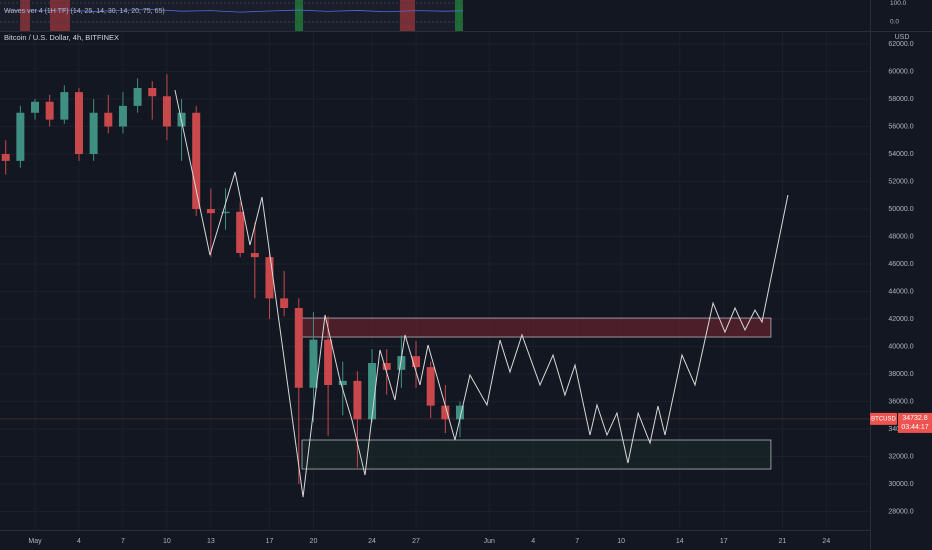  Describe the element at coordinates (900, 319) in the screenshot. I see `y-tick-label: 42000.0` at that location.